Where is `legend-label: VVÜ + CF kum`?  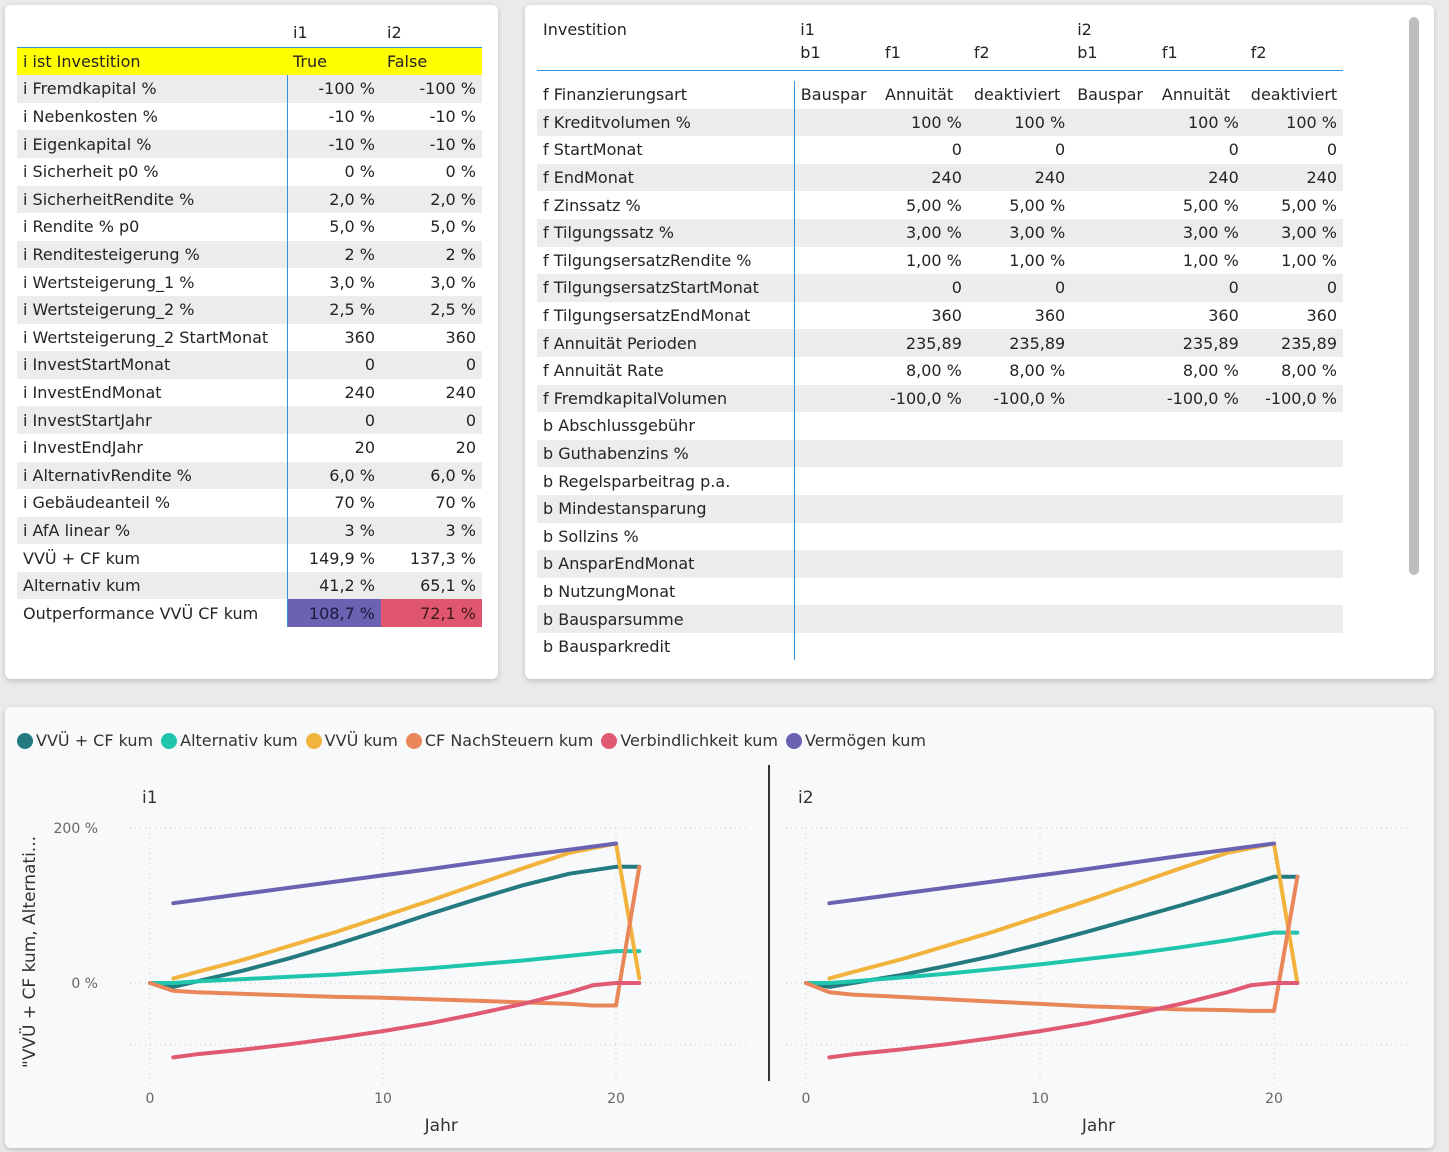
legend-label: VVÜ + CF kum is located at coordinates (95, 740).